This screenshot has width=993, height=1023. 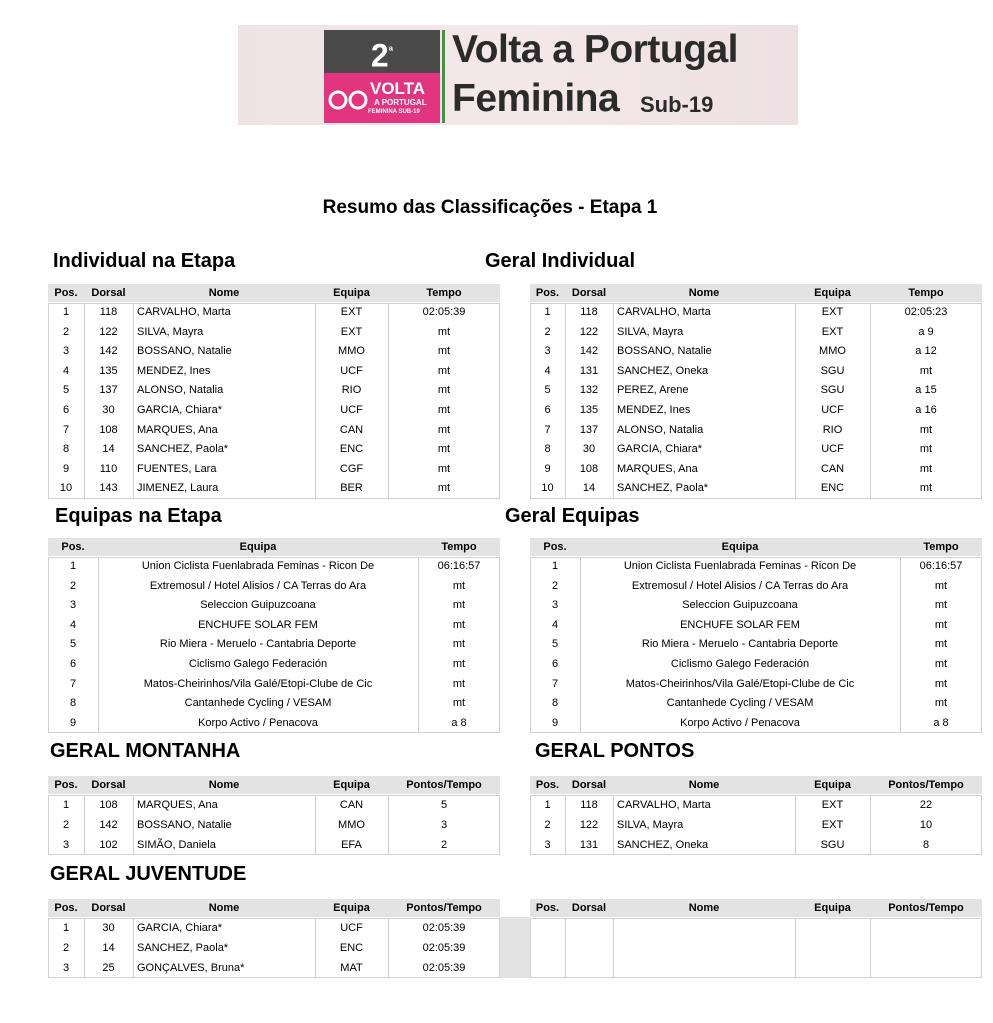 What do you see at coordinates (547, 488) in the screenshot?
I see `table-cell: 10` at bounding box center [547, 488].